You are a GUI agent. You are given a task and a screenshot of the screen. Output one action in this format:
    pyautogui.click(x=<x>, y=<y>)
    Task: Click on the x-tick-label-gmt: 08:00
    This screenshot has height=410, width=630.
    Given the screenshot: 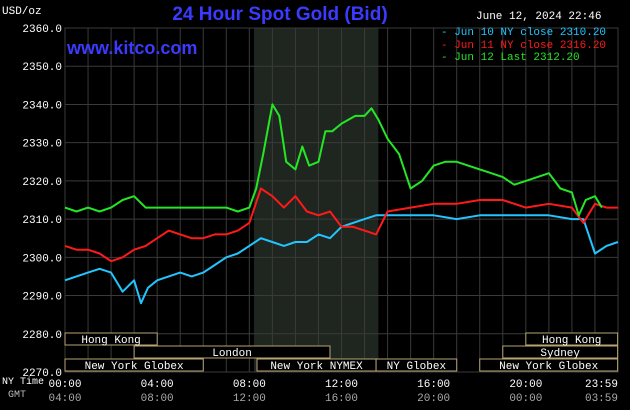 What is the action you would take?
    pyautogui.click(x=157, y=399)
    